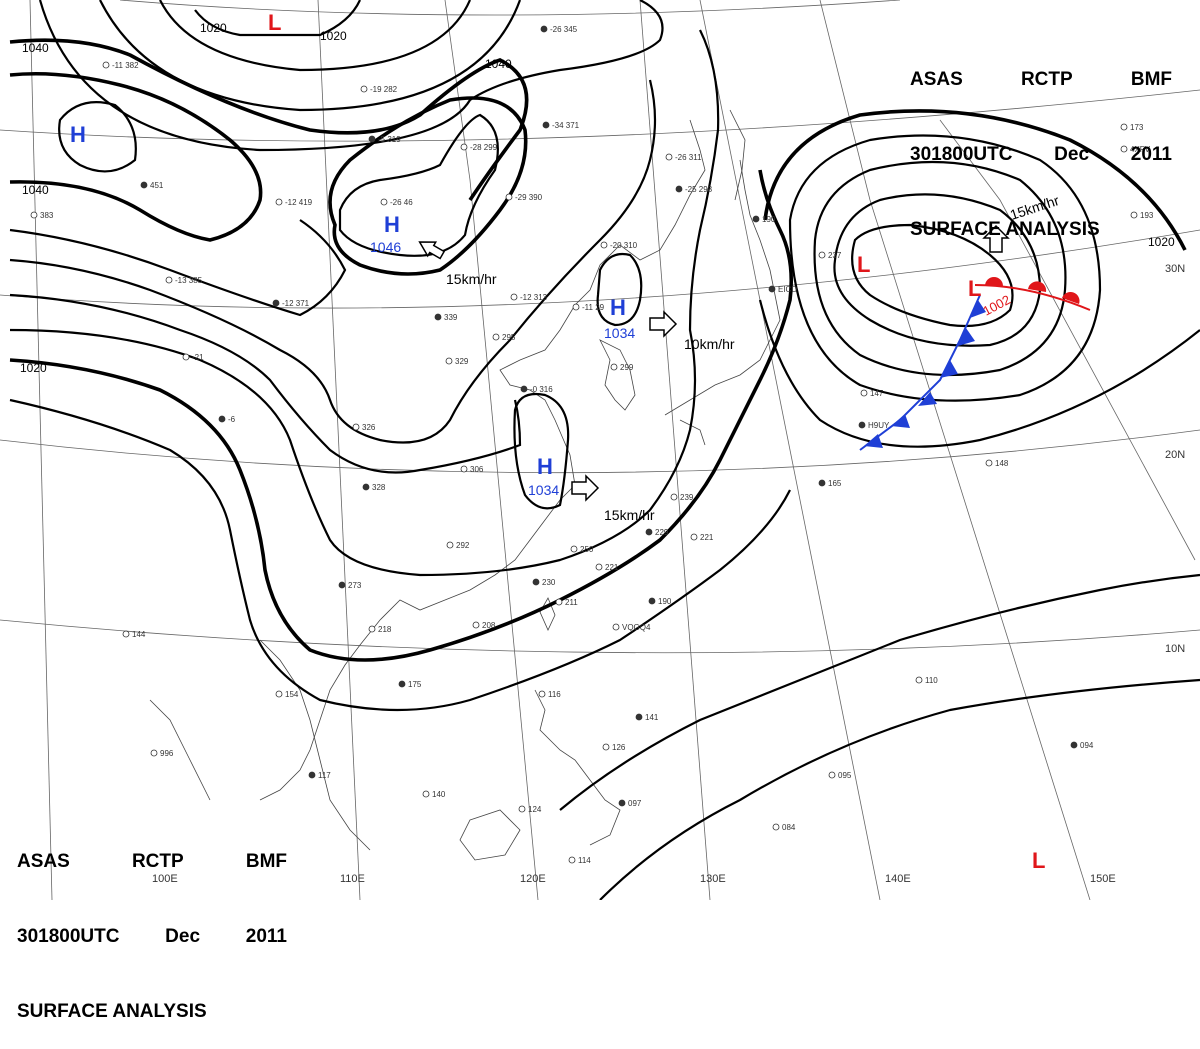  Describe the element at coordinates (554, 694) in the screenshot. I see `station-plot-label: 116` at that location.